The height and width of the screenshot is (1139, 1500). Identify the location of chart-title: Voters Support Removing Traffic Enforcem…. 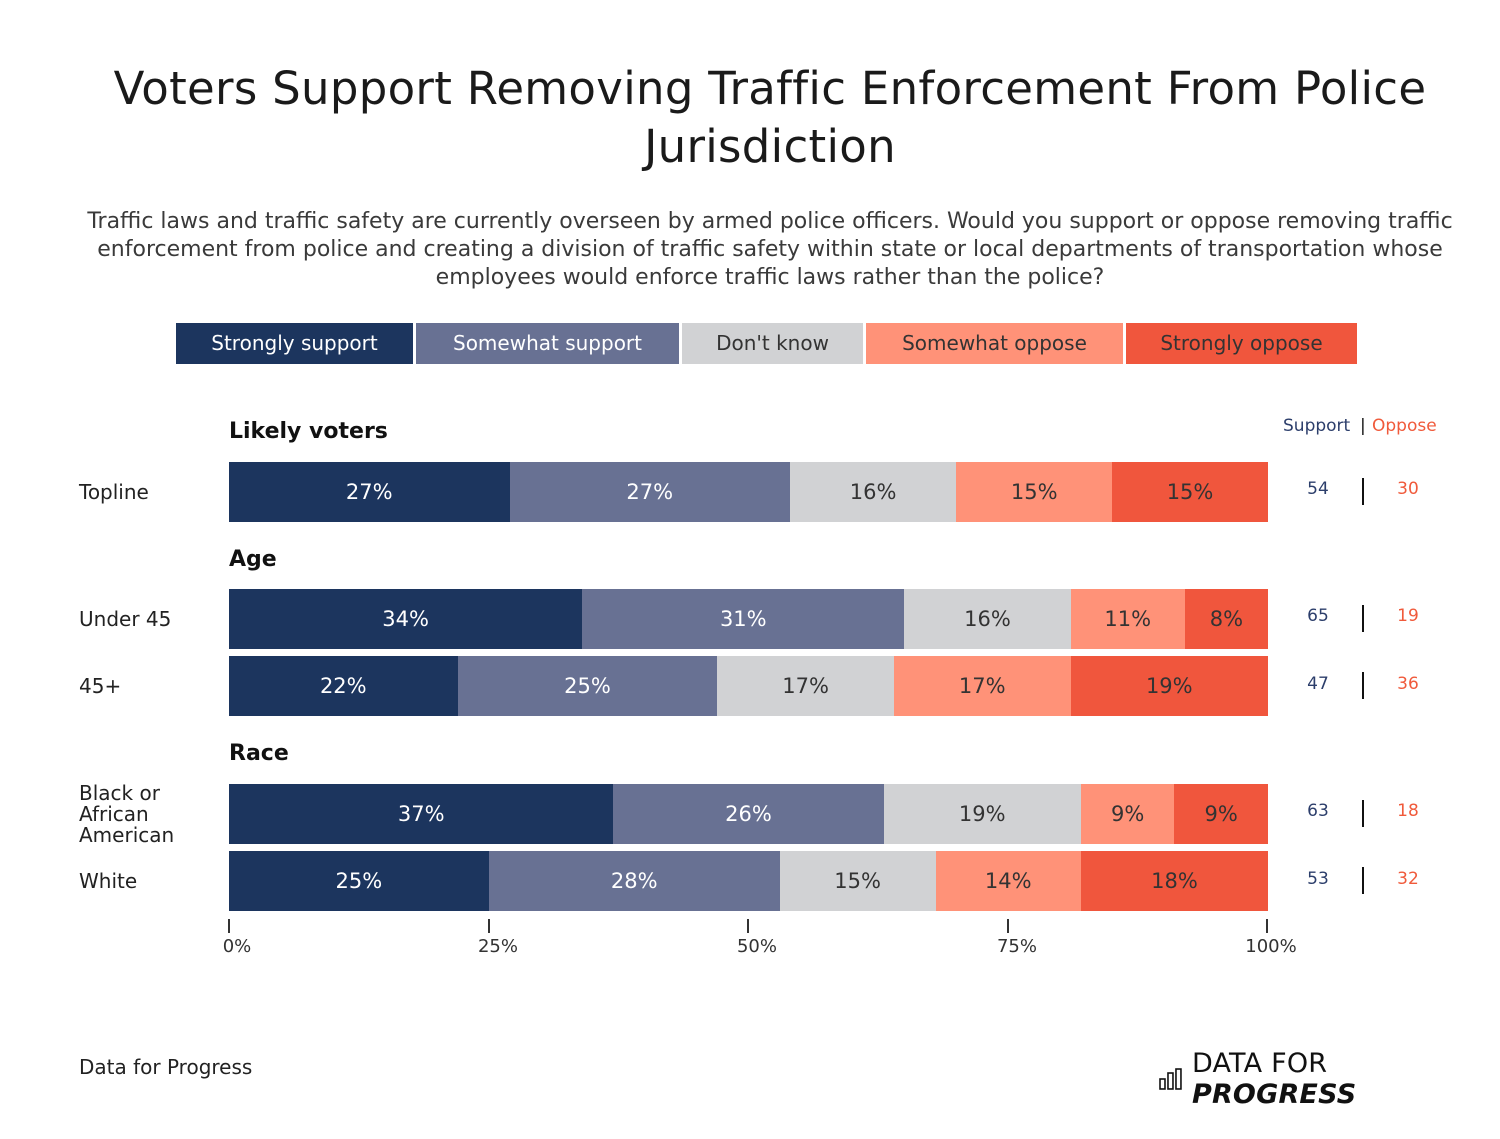
(770, 117).